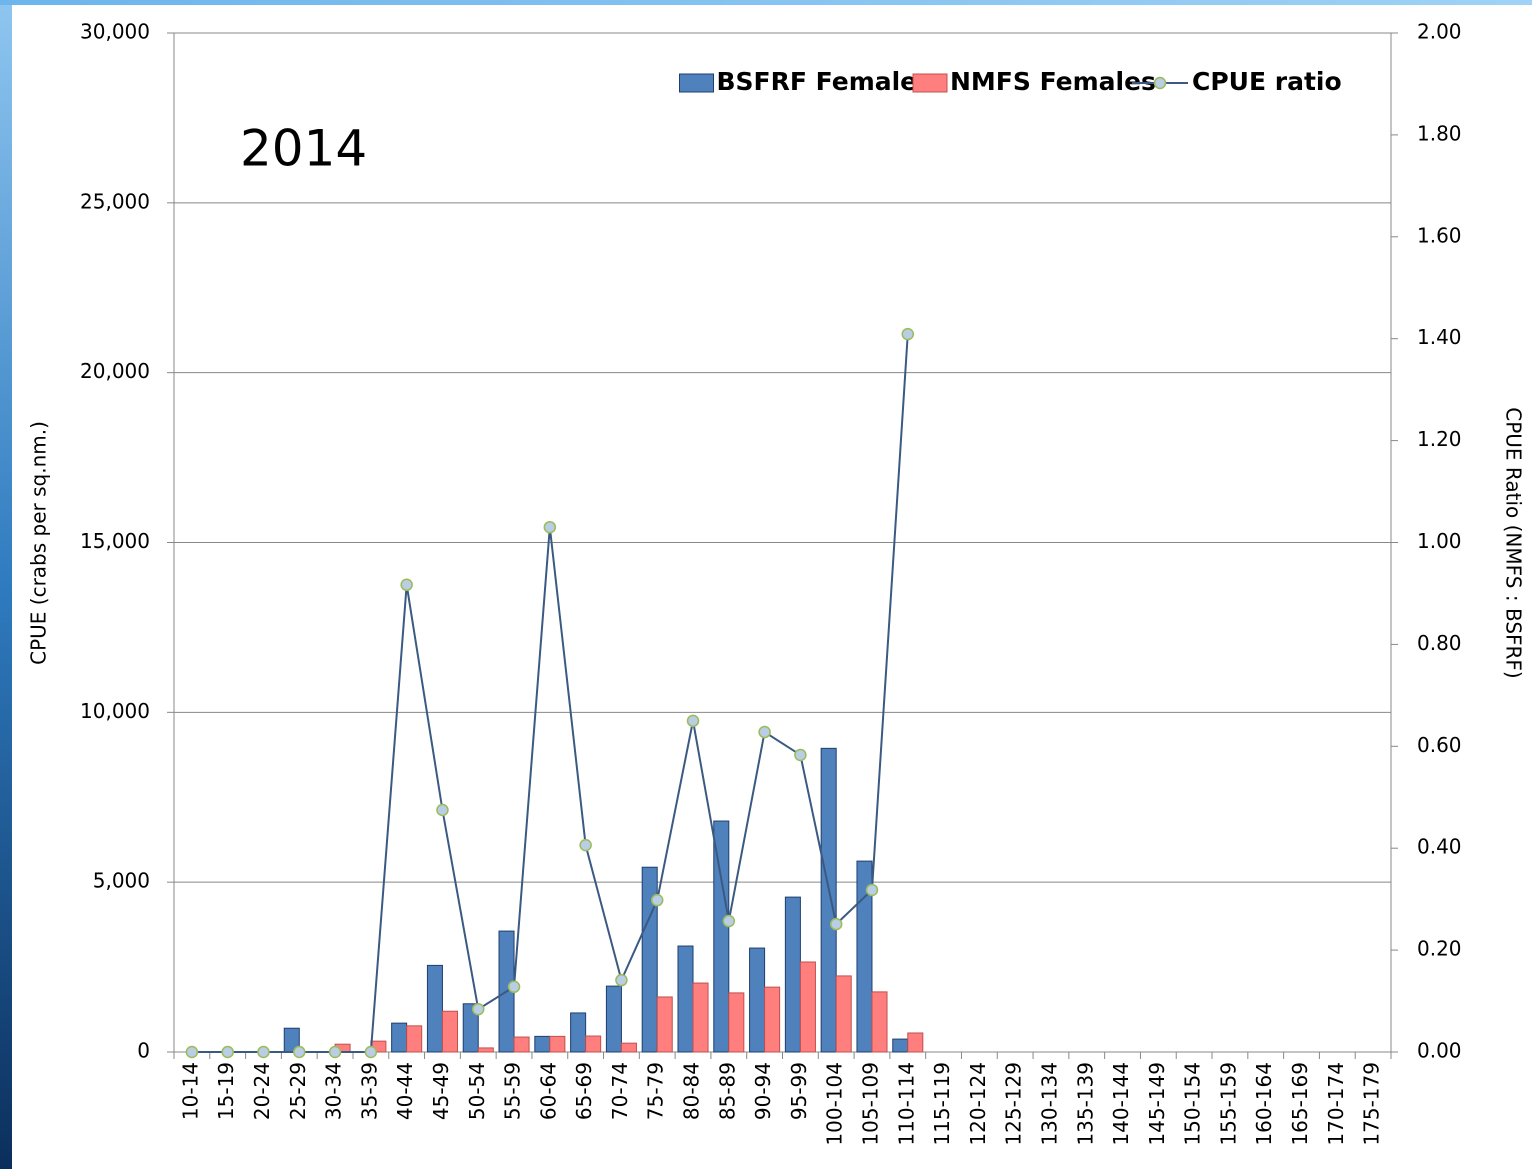 The image size is (1532, 1169). What do you see at coordinates (1264, 1104) in the screenshot?
I see `x-tick-label: 160-164` at bounding box center [1264, 1104].